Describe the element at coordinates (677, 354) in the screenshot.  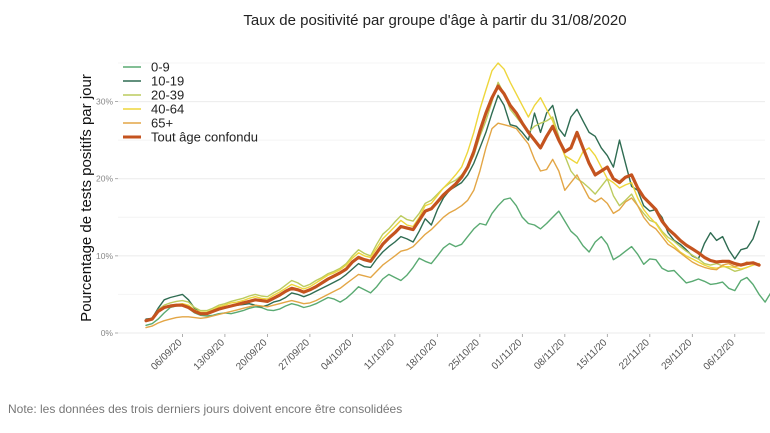
I see `x-tick-label: 29/11/20` at that location.